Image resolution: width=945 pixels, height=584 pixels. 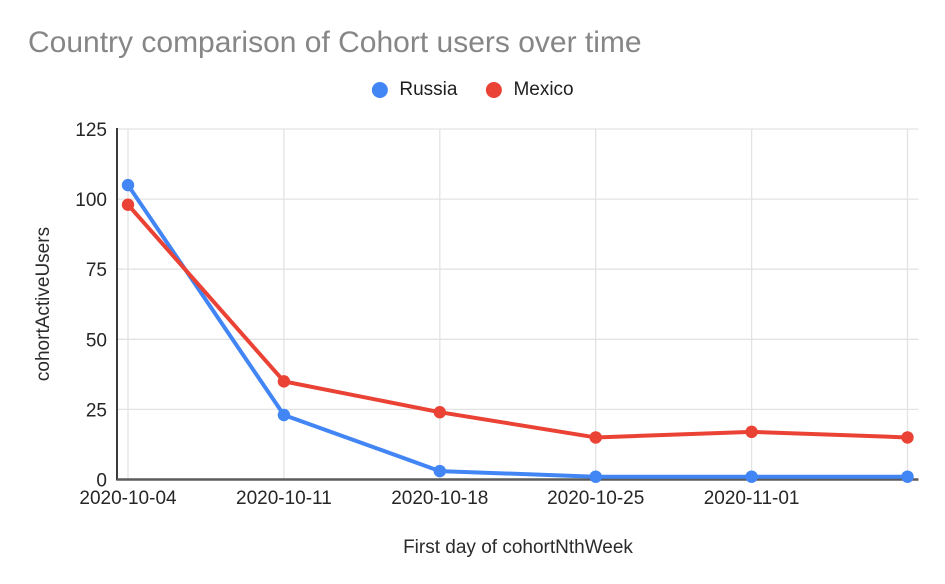 I want to click on y-tick-label: 25, so click(x=96, y=410).